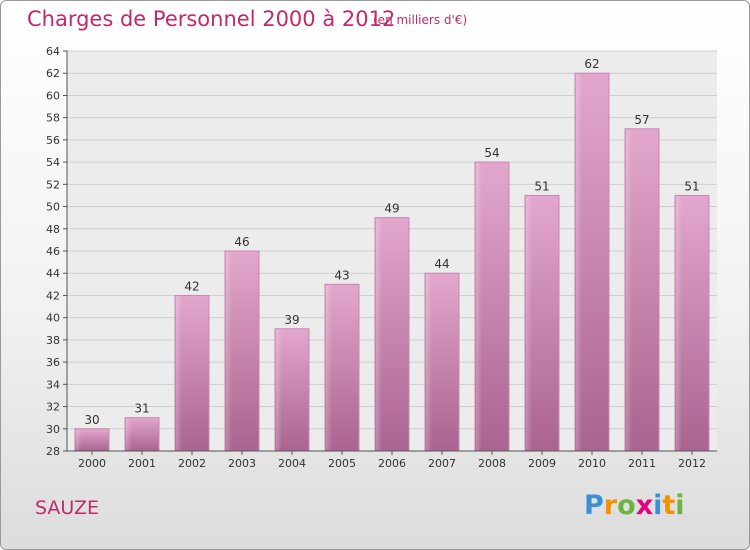 The width and height of the screenshot is (750, 550). What do you see at coordinates (491, 153) in the screenshot?
I see `data-label: 54` at bounding box center [491, 153].